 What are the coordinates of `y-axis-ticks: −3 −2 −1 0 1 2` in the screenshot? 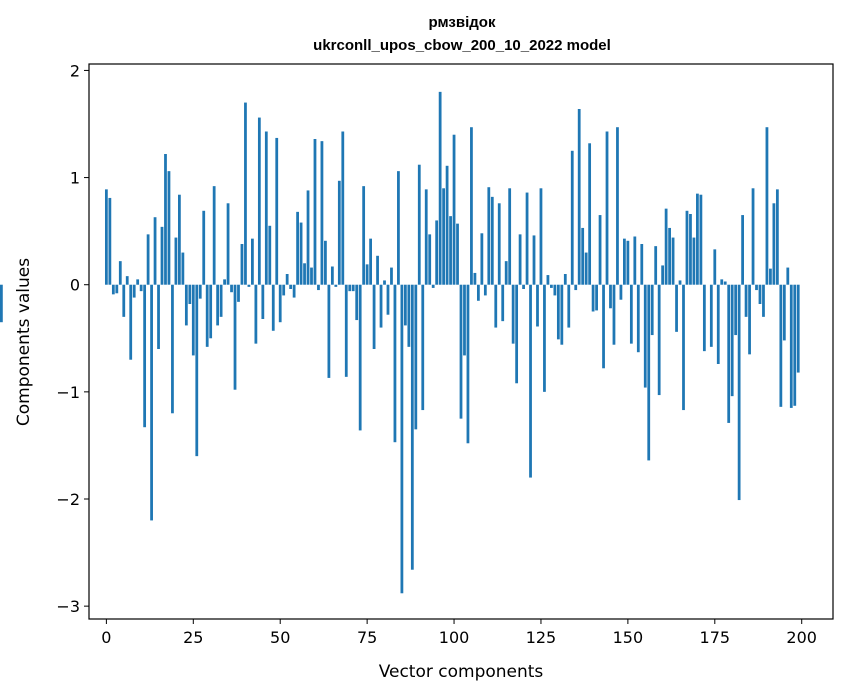 It's located at (72, 338).